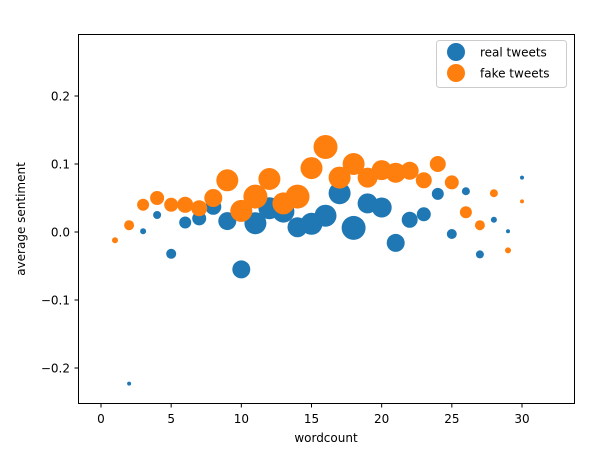 The height and width of the screenshot is (457, 612). What do you see at coordinates (241, 419) in the screenshot?
I see `x-tick-label: 10` at bounding box center [241, 419].